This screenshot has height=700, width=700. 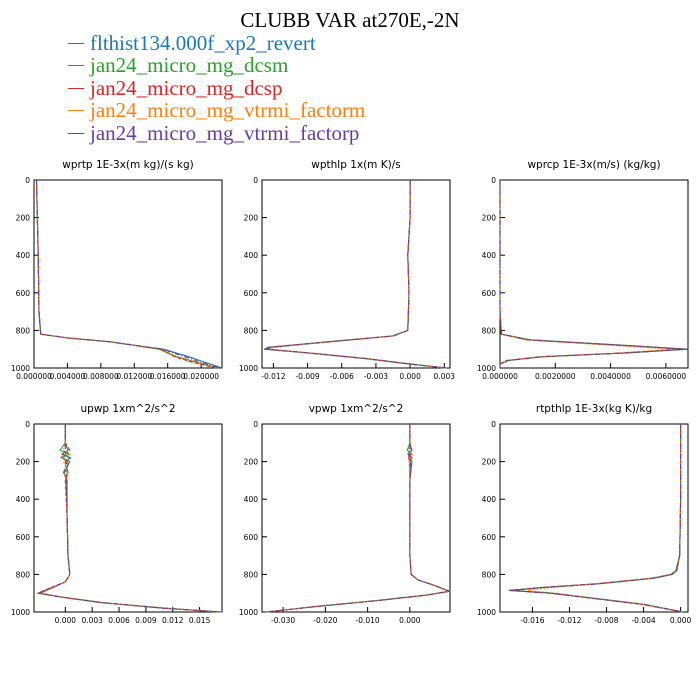 What do you see at coordinates (610, 376) in the screenshot?
I see `xtick-label: 0.0040000` at bounding box center [610, 376].